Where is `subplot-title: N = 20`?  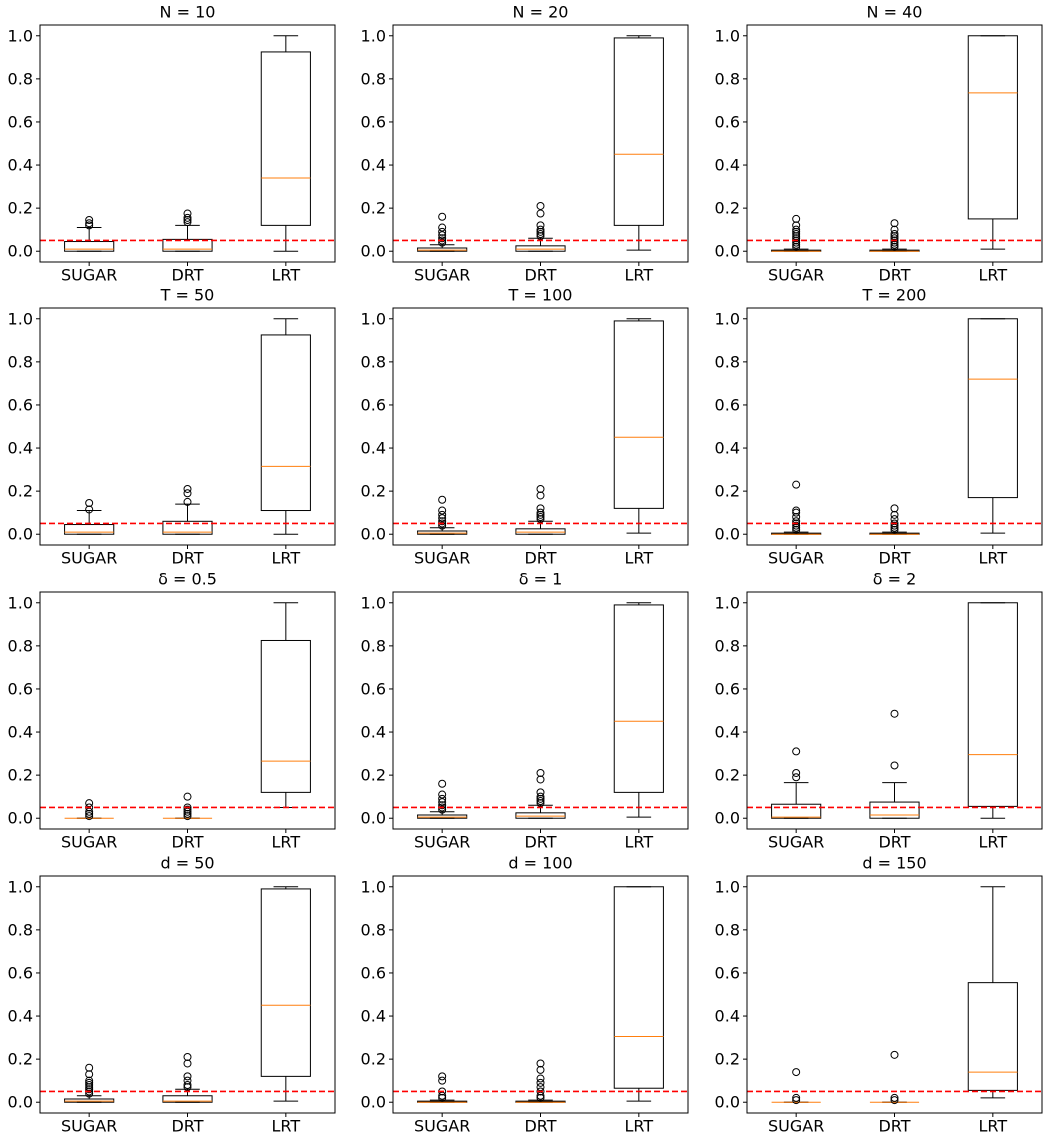
subplot-title: N = 20 is located at coordinates (541, 12).